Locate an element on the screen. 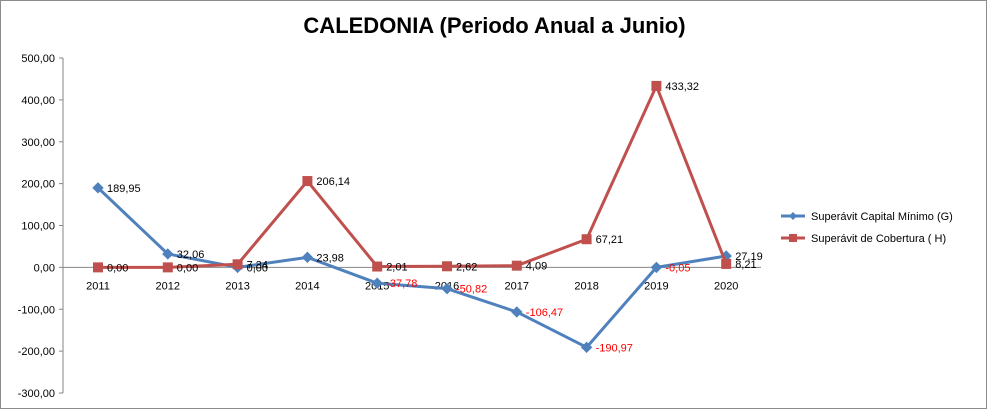 The image size is (987, 409). data-label: 67,21 is located at coordinates (610, 240).